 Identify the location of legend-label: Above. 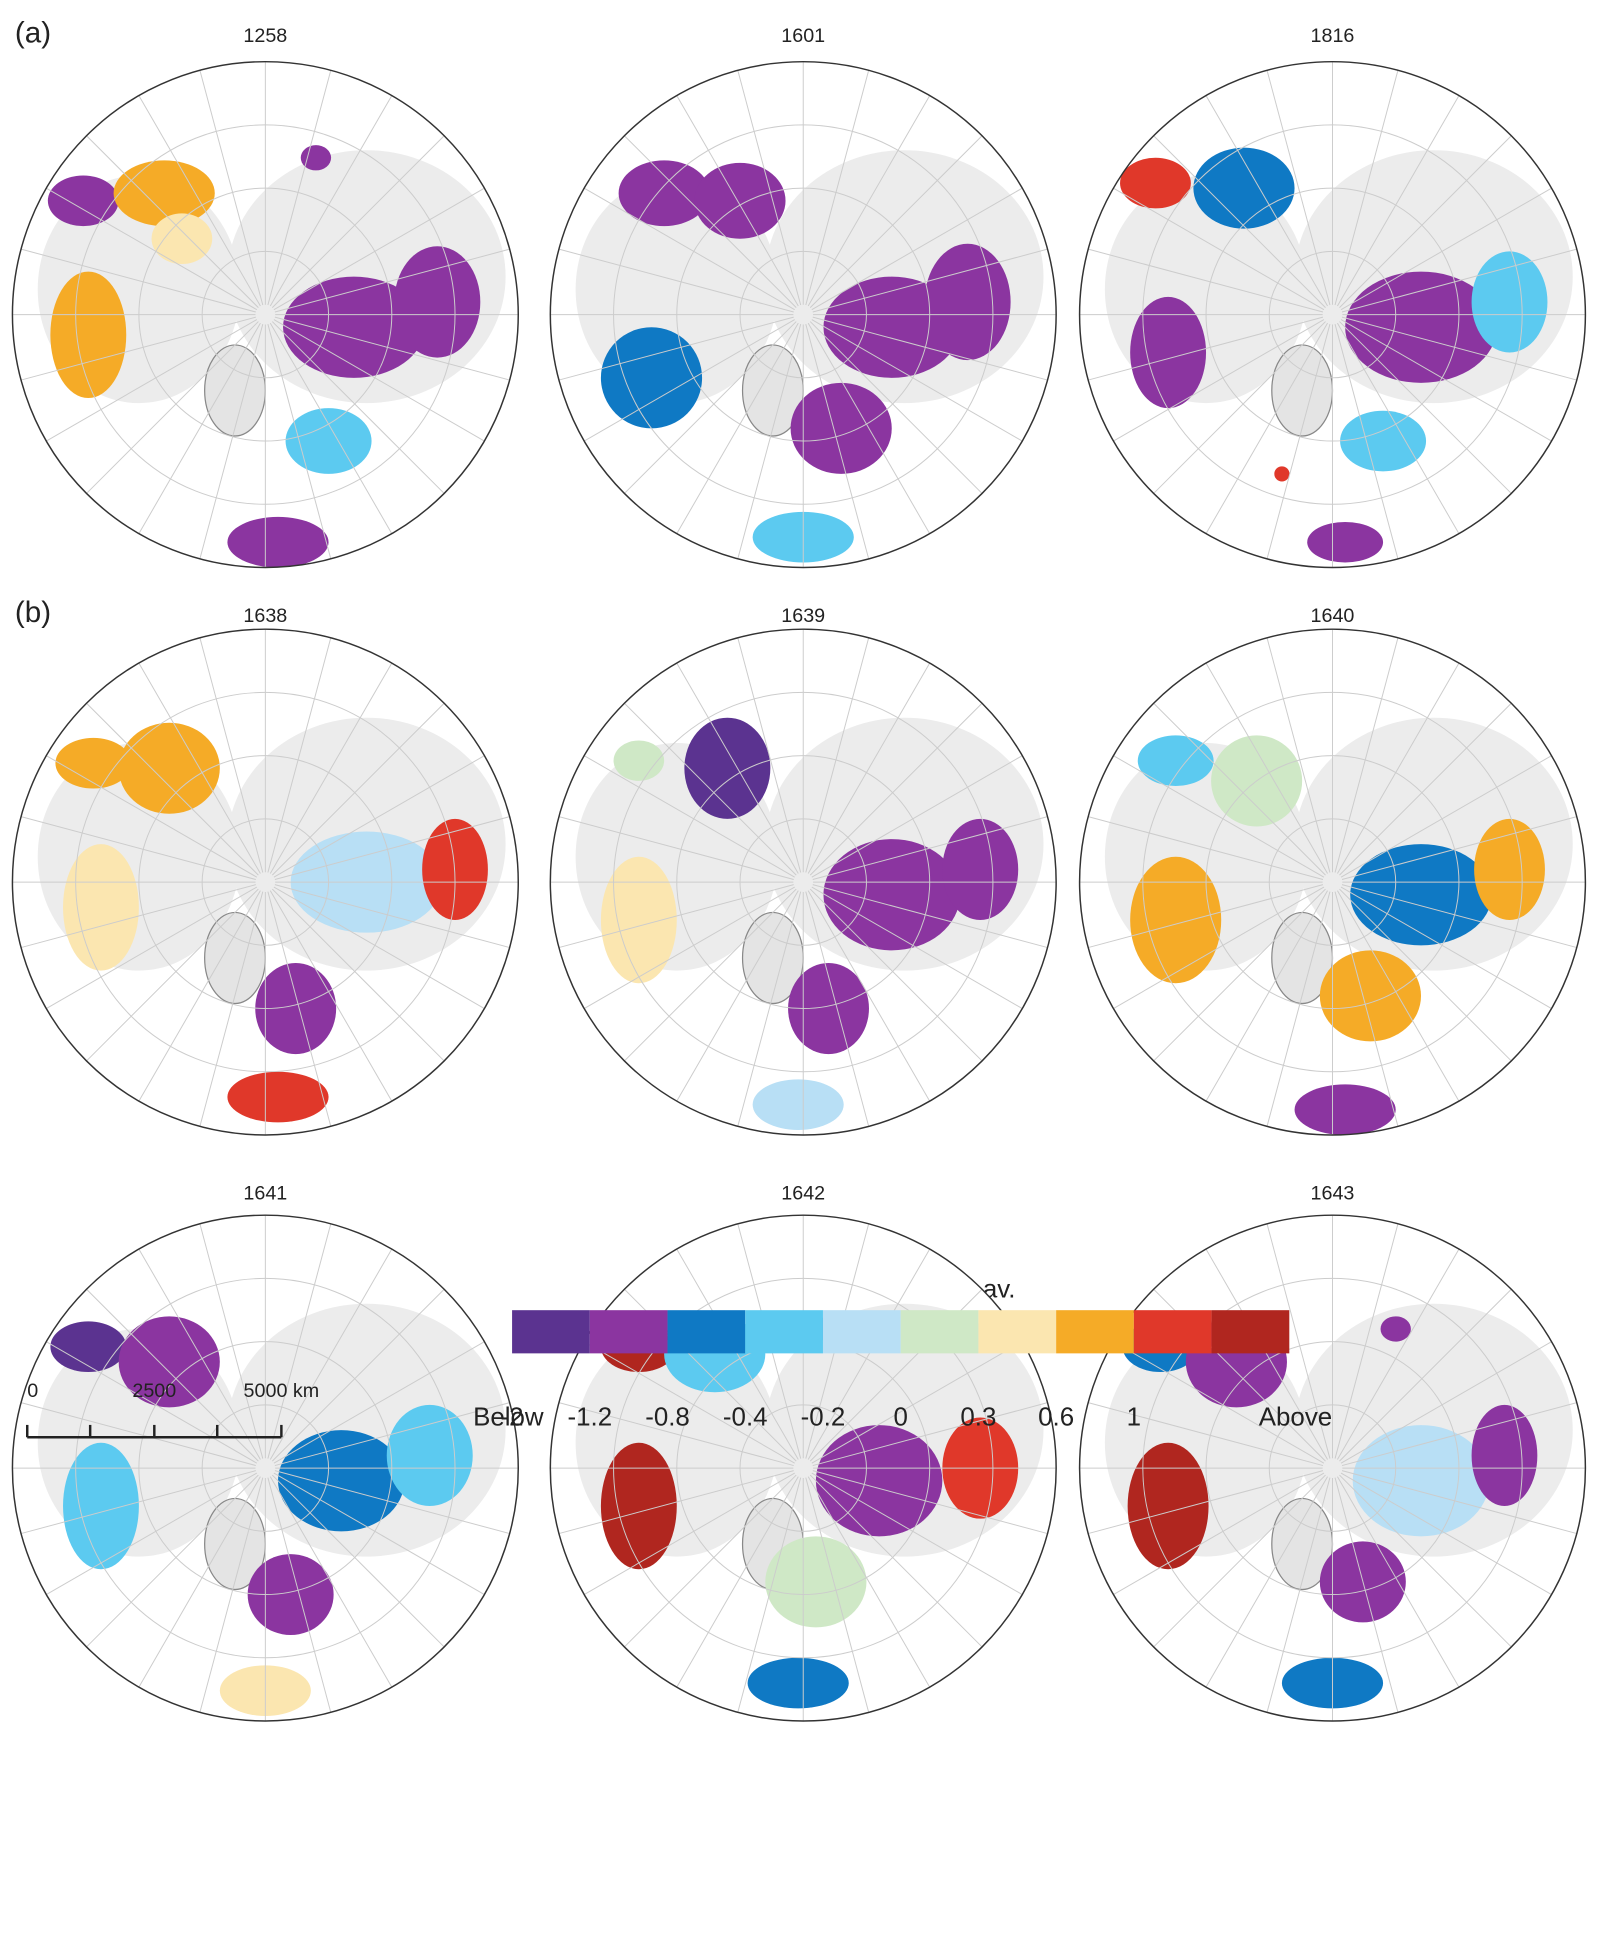
(1295, 1418).